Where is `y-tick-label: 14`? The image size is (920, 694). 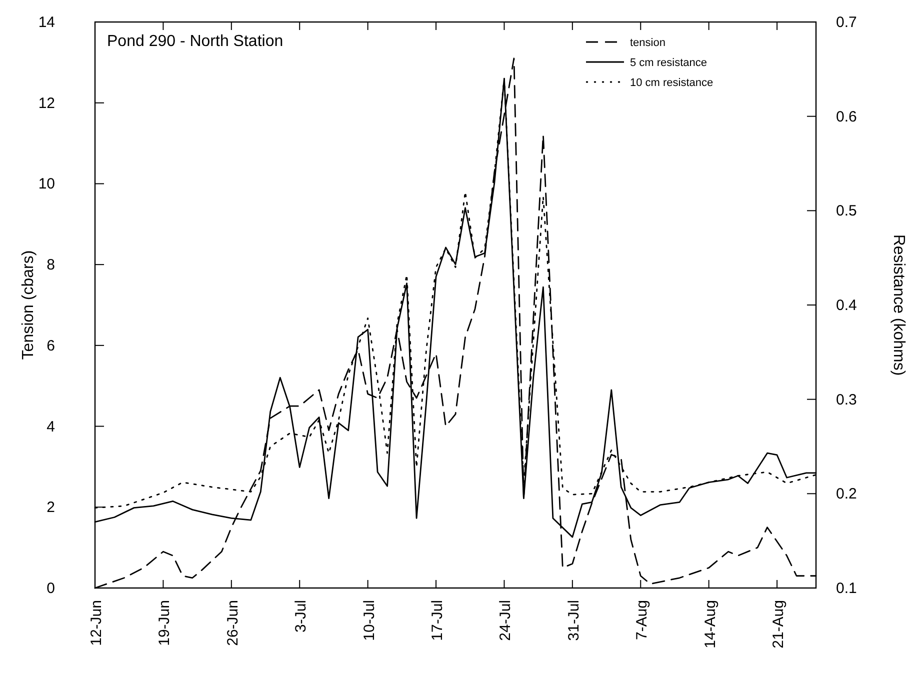 y-tick-label: 14 is located at coordinates (46, 22).